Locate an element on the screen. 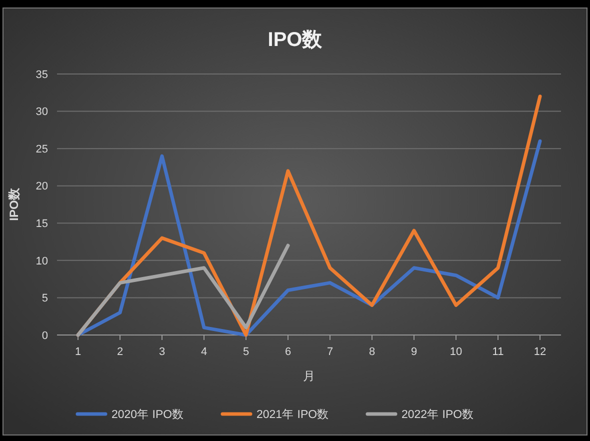 Image resolution: width=590 pixels, height=441 pixels. y-tick-label: 20 is located at coordinates (42, 186).